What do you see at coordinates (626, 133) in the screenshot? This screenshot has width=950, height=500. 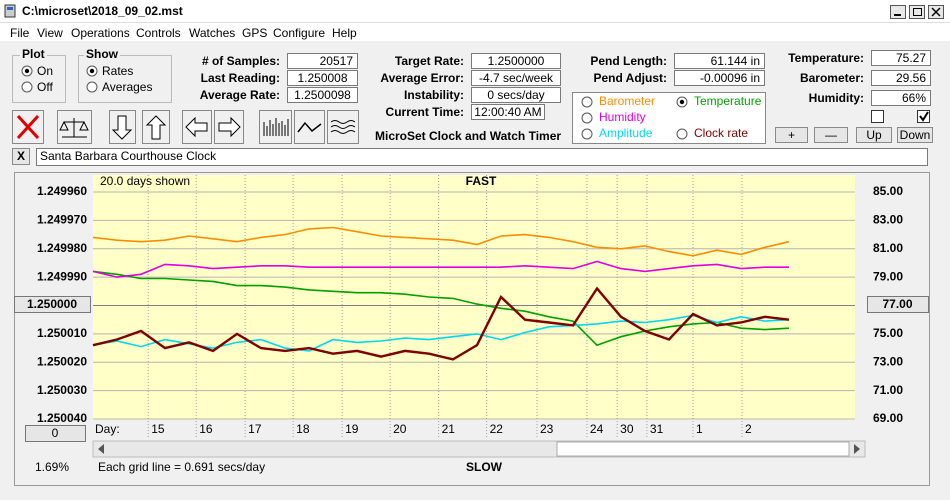 I see `legend-entry: Amplitude` at bounding box center [626, 133].